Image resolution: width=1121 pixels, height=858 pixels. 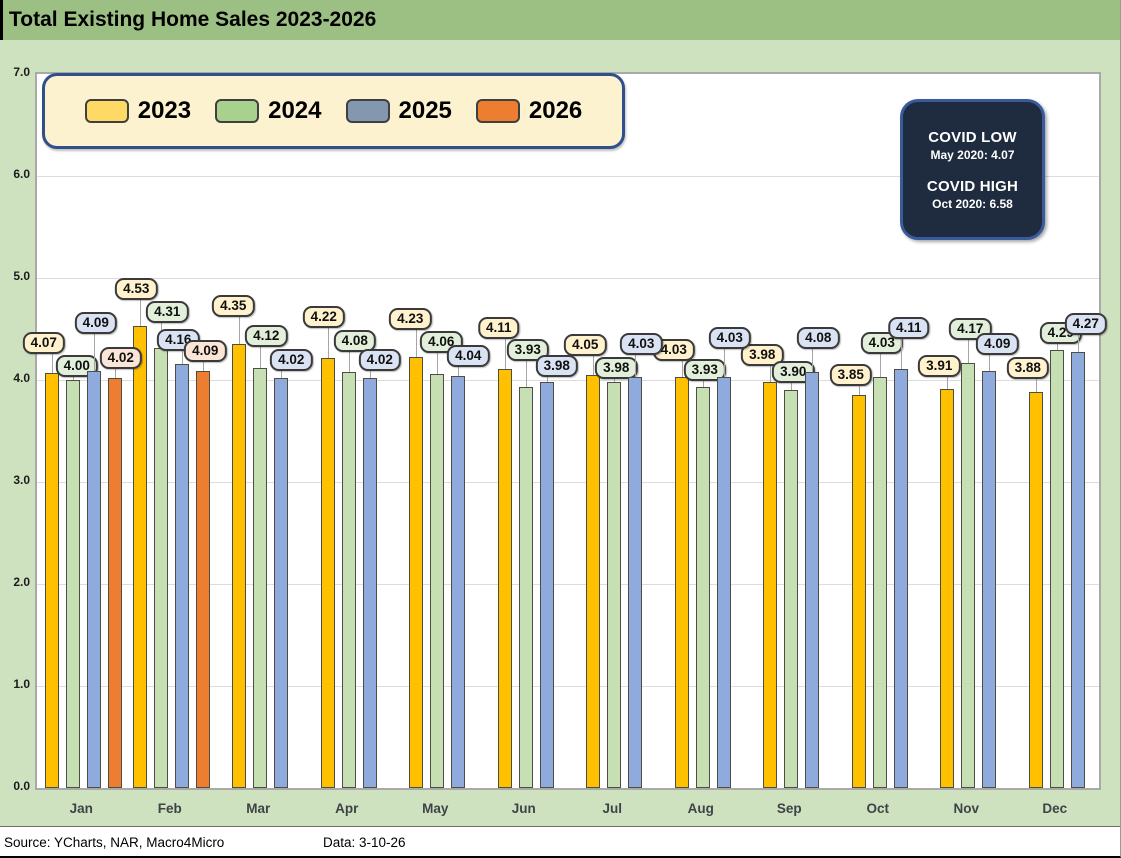 What do you see at coordinates (1027, 368) in the screenshot?
I see `data-label-2023-dec: 3.88` at bounding box center [1027, 368].